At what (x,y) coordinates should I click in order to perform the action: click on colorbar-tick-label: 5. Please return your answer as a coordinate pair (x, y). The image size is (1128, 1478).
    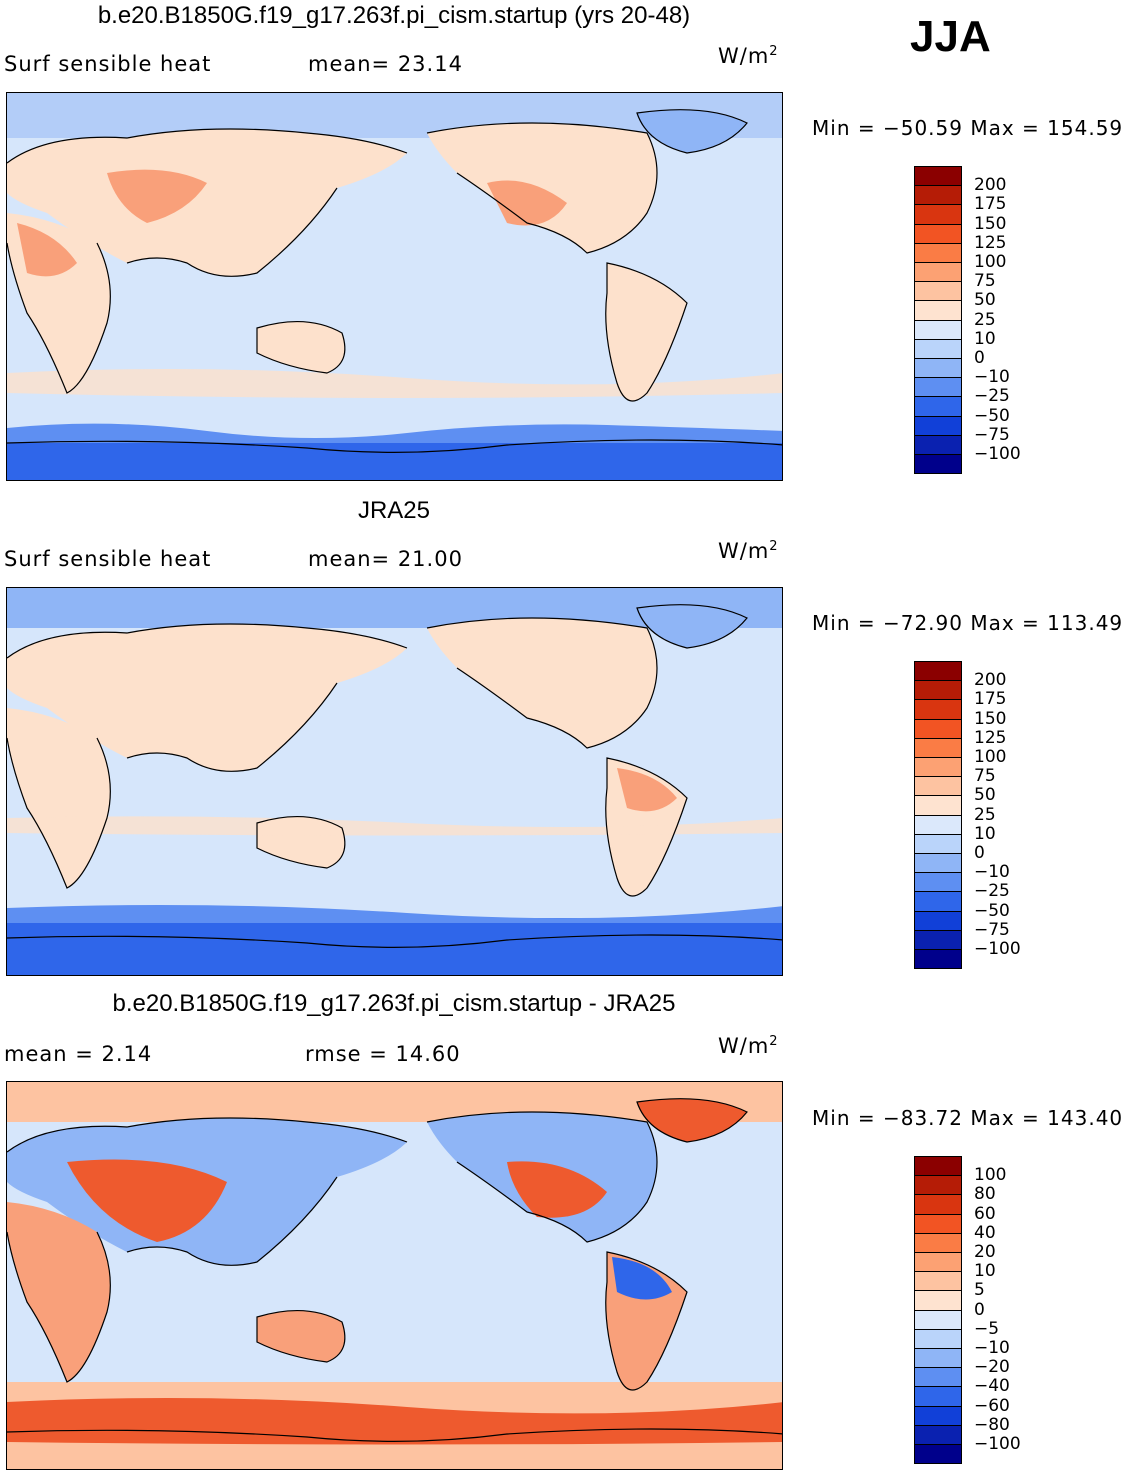
    Looking at the image, I should click on (979, 1290).